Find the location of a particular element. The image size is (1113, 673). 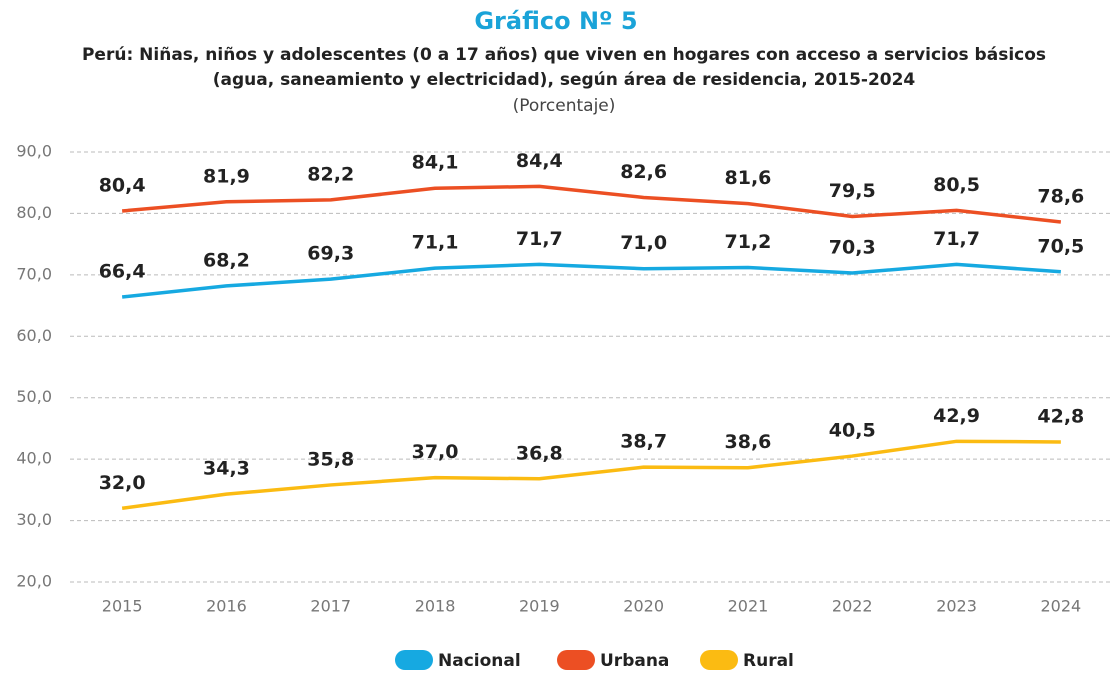

value-label: 84,4 is located at coordinates (539, 161).